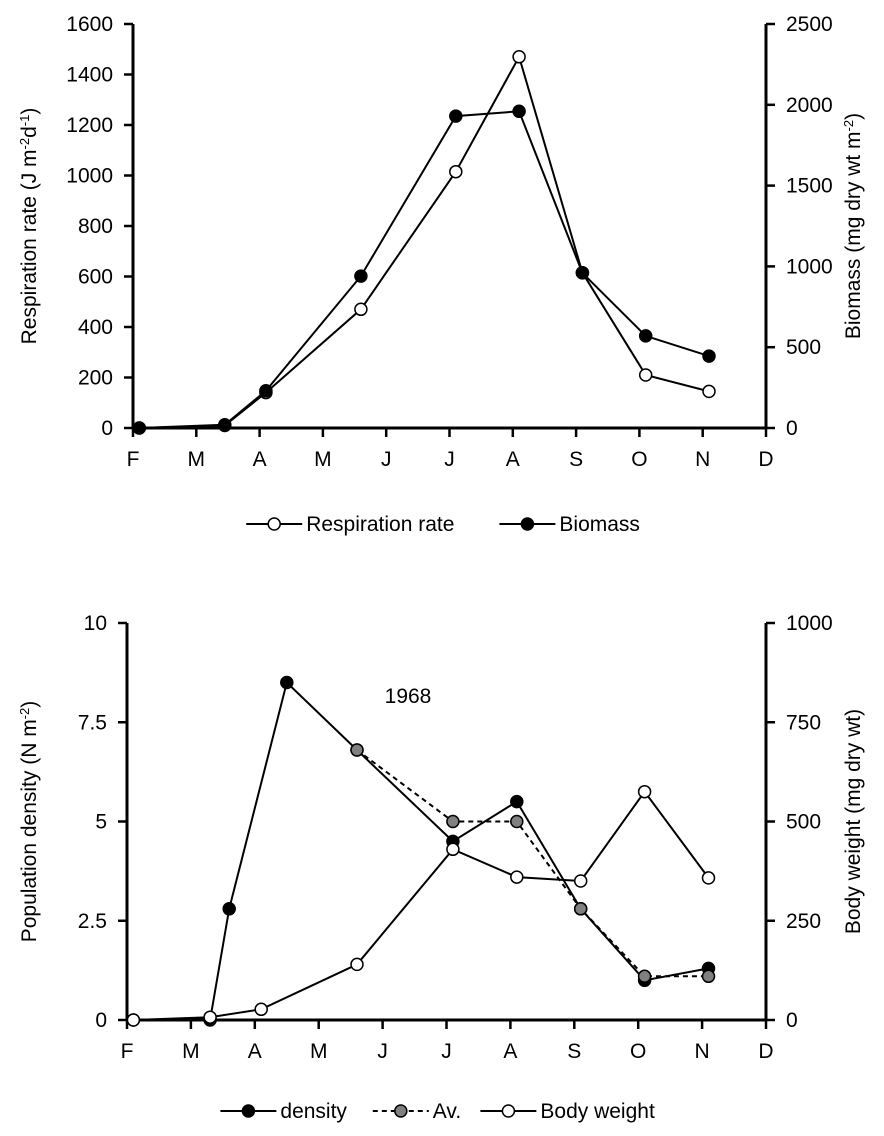 This screenshot has width=884, height=1136. What do you see at coordinates (848, 126) in the screenshot?
I see `right-axis-title-part-1: -2` at bounding box center [848, 126].